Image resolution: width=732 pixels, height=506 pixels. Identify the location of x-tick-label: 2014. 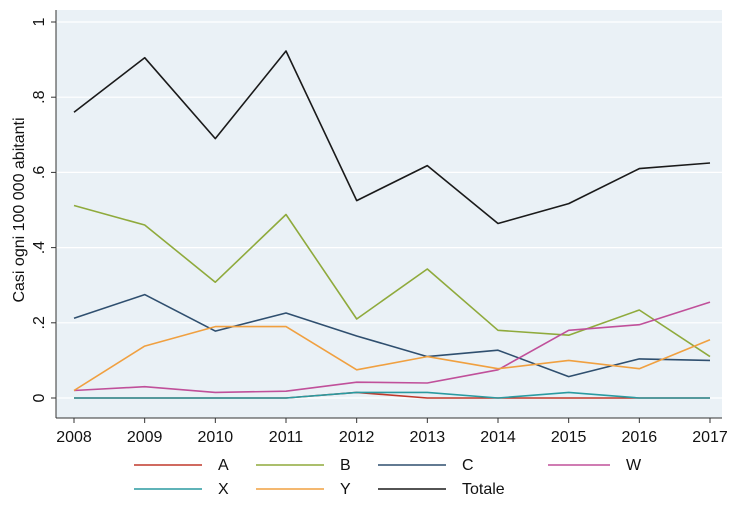
(498, 437).